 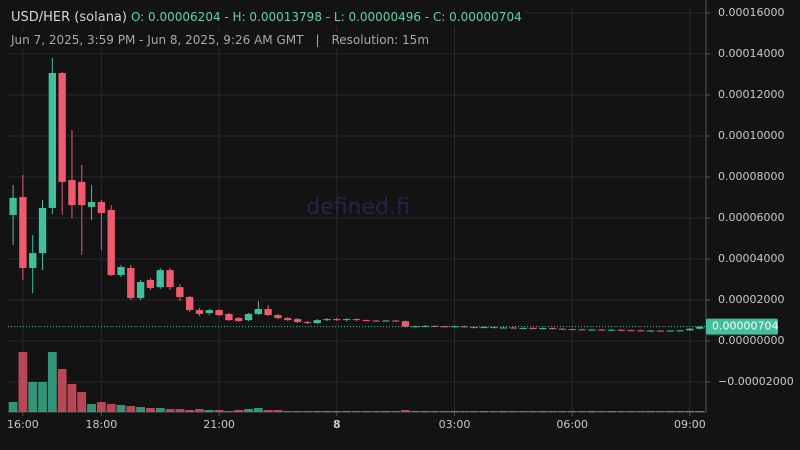 What do you see at coordinates (751, 217) in the screenshot?
I see `y-tick-label: 0.00006000` at bounding box center [751, 217].